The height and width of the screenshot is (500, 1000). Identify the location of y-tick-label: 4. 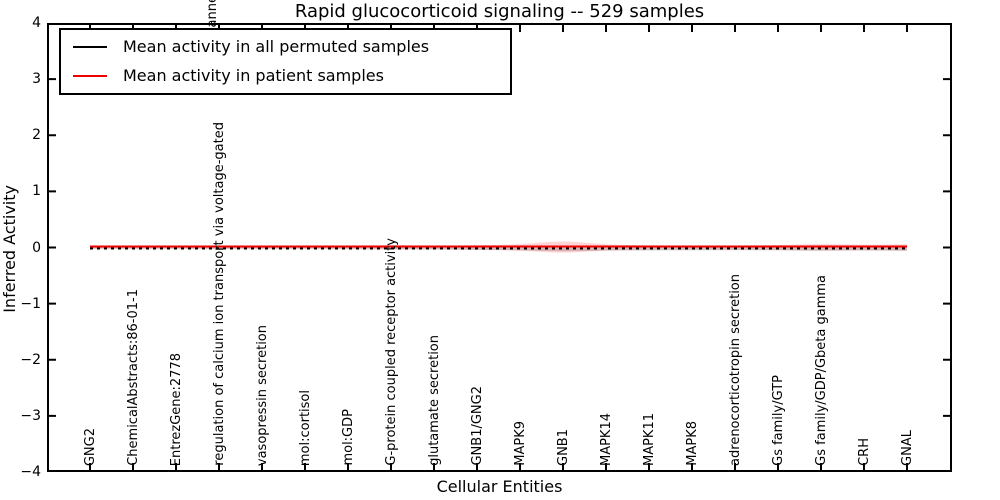
(36, 23).